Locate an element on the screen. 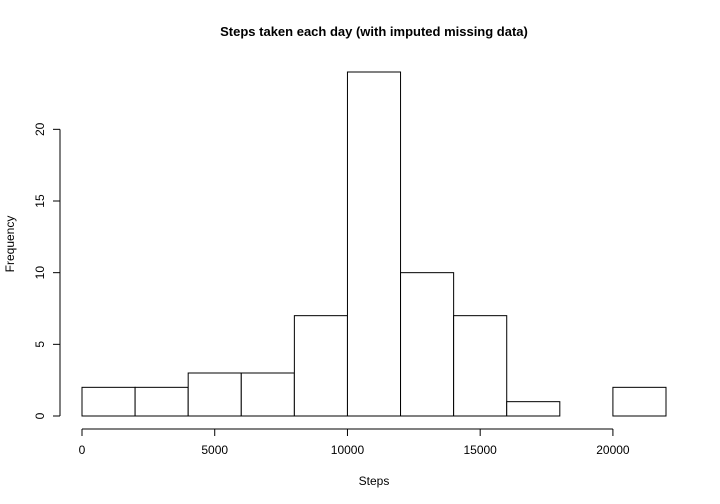  y-axis: 0 5 10 15 20 is located at coordinates (47, 270).